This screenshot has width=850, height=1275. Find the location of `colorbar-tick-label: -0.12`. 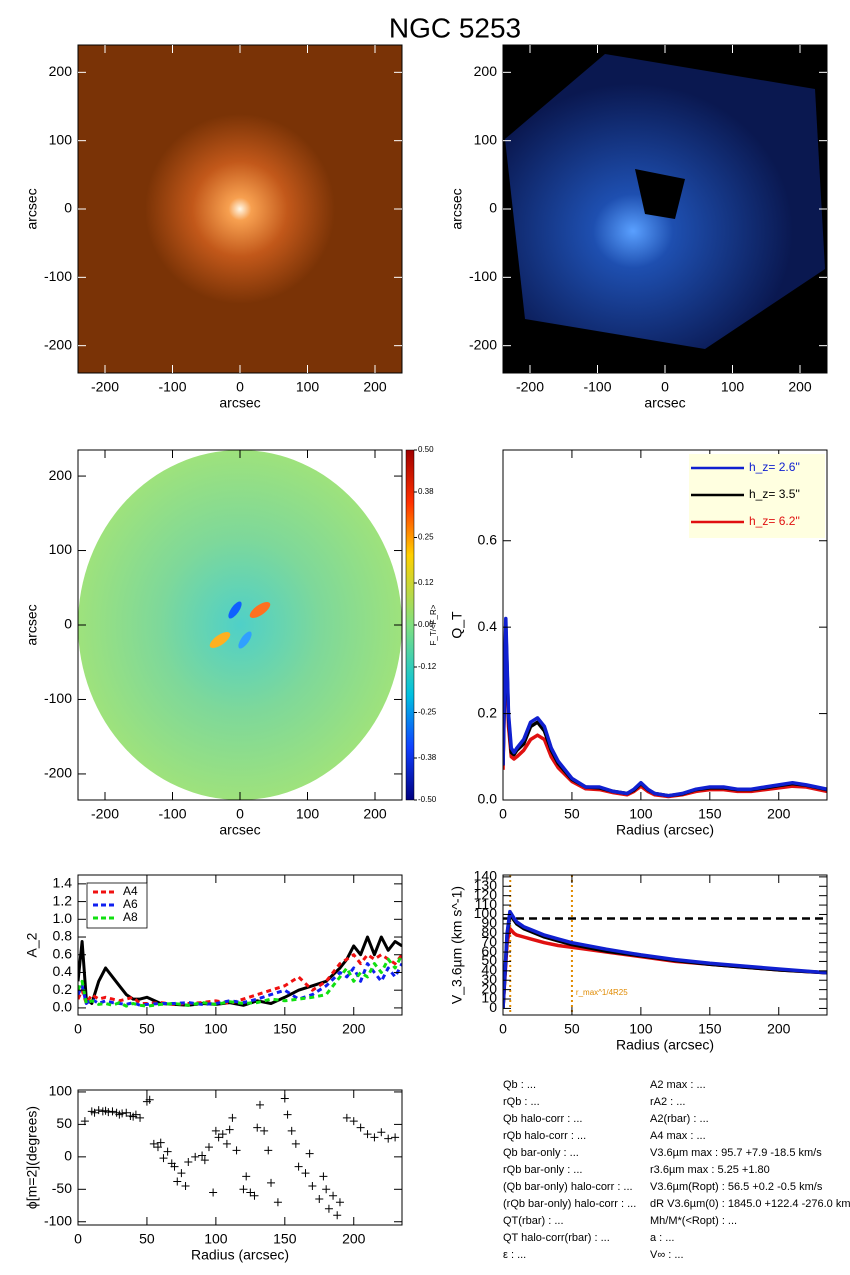

colorbar-tick-label: -0.12 is located at coordinates (427, 666).